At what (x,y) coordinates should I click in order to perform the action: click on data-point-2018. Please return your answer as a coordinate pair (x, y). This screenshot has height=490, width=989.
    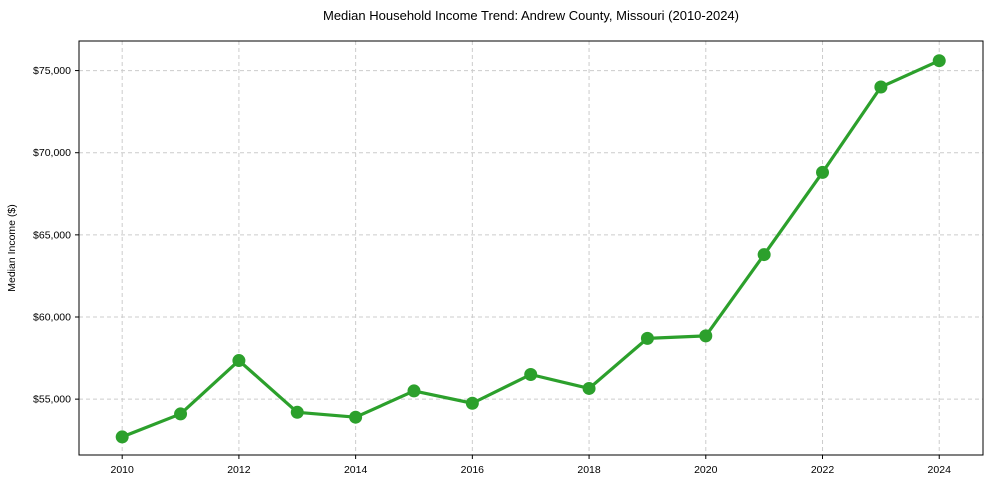
    Looking at the image, I should click on (589, 388).